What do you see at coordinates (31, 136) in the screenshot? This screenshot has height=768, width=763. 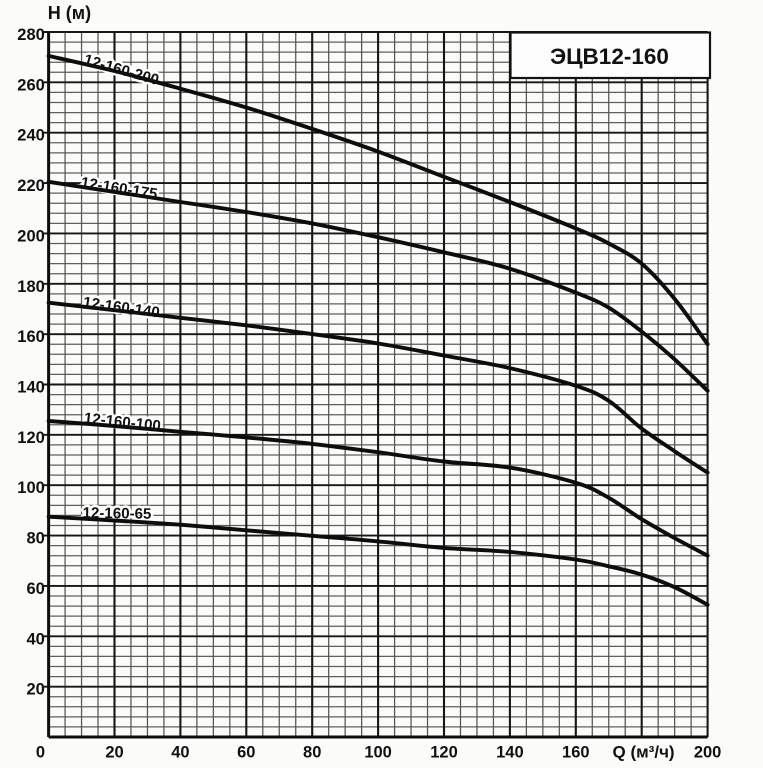 I see `svg-text: 240` at bounding box center [31, 136].